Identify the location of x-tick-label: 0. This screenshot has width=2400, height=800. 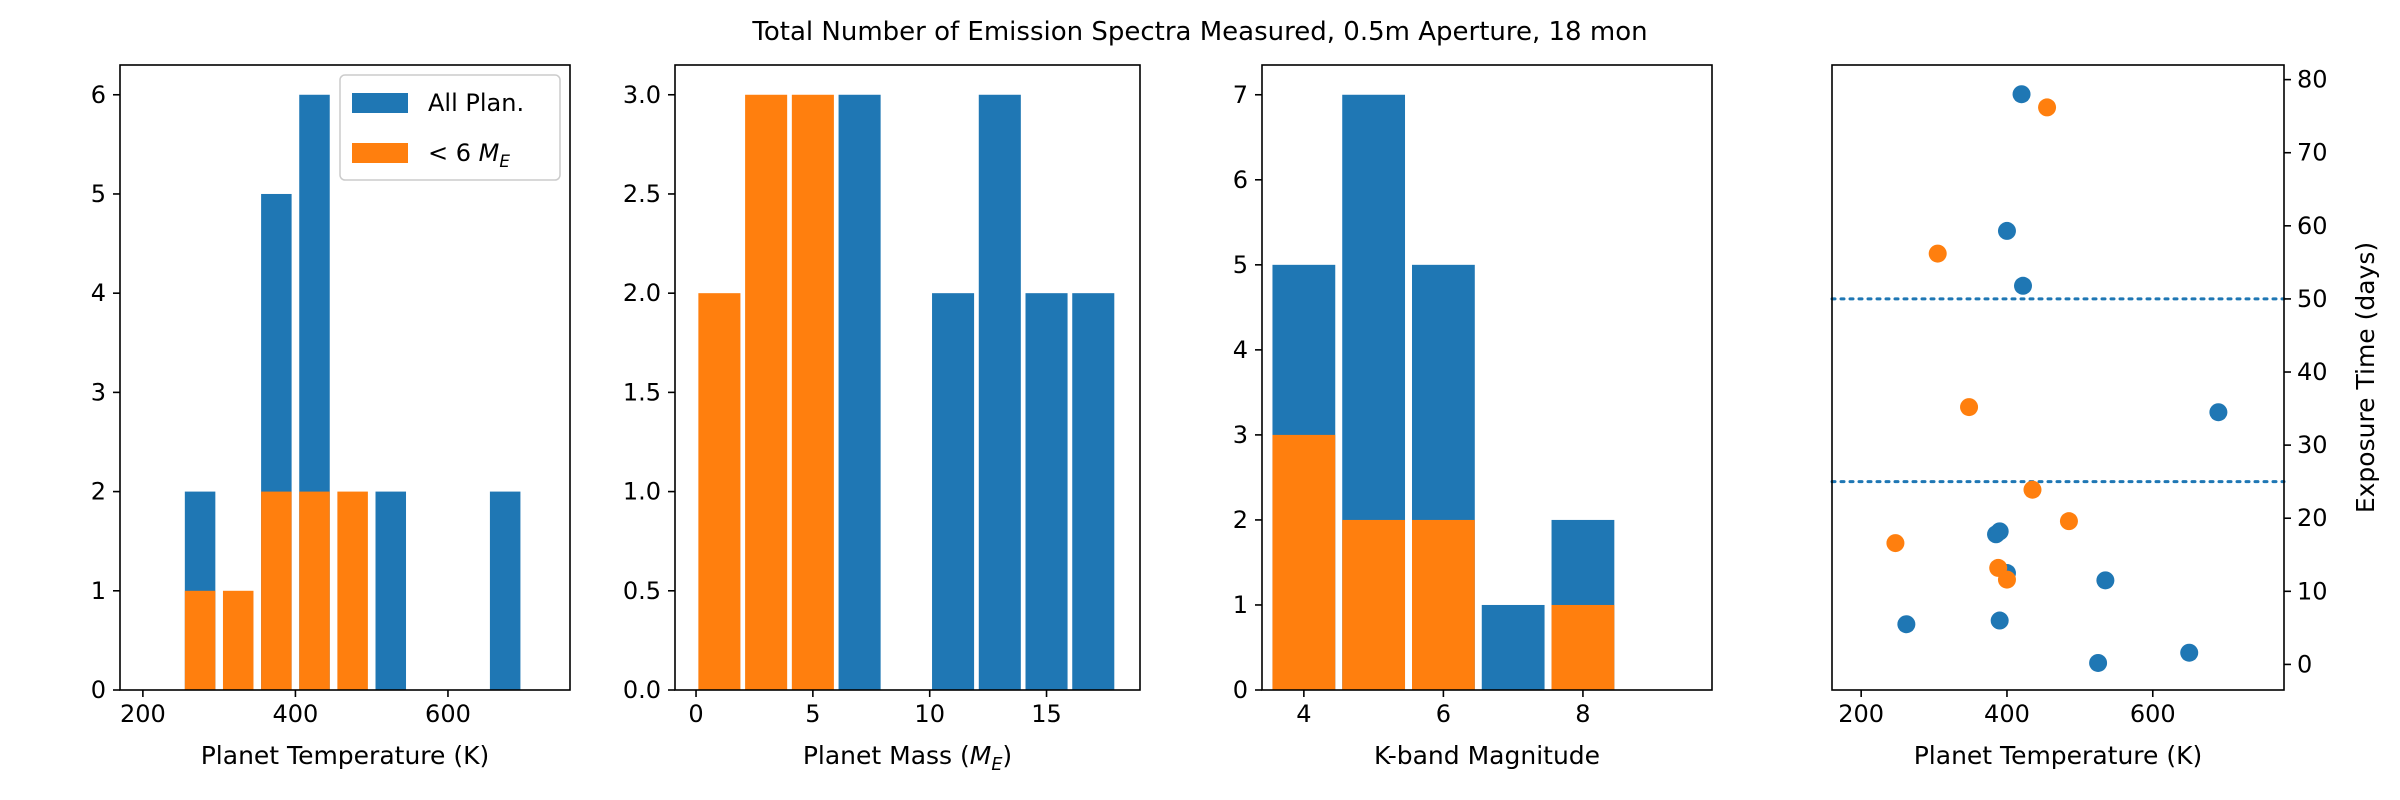
(695, 714).